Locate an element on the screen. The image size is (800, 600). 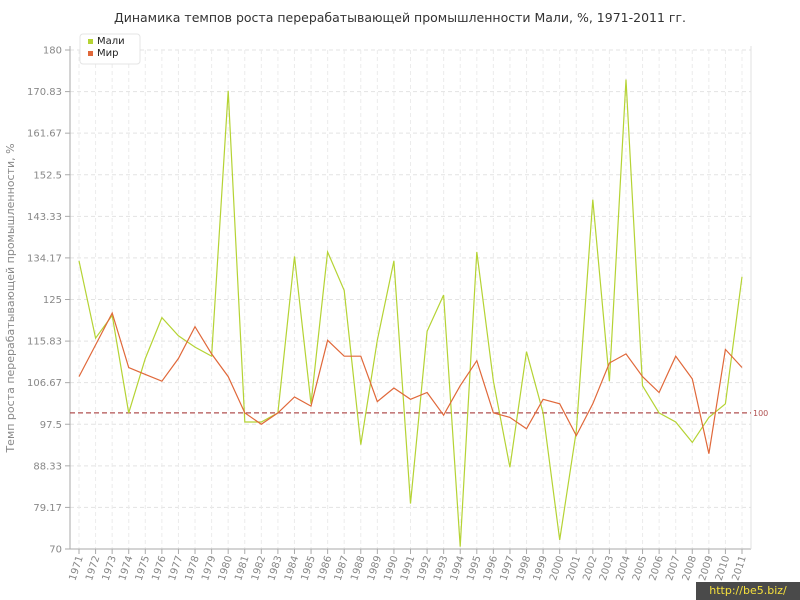
x-tick-label: 2011 is located at coordinates (740, 569).